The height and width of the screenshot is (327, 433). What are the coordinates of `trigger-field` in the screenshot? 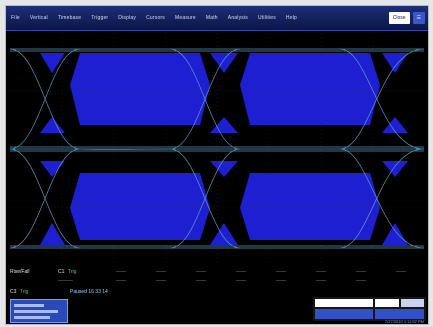 It's located at (387, 303).